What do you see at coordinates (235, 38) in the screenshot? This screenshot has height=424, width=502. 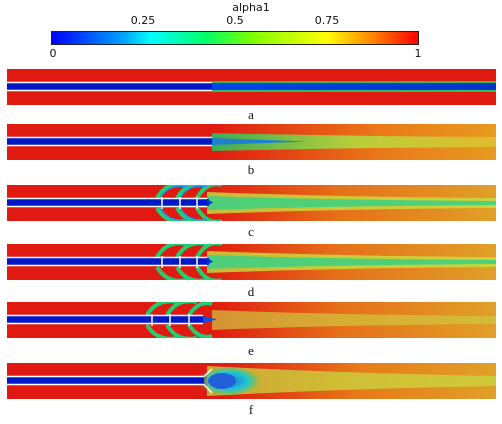 I see `colorbar-gradient` at bounding box center [235, 38].